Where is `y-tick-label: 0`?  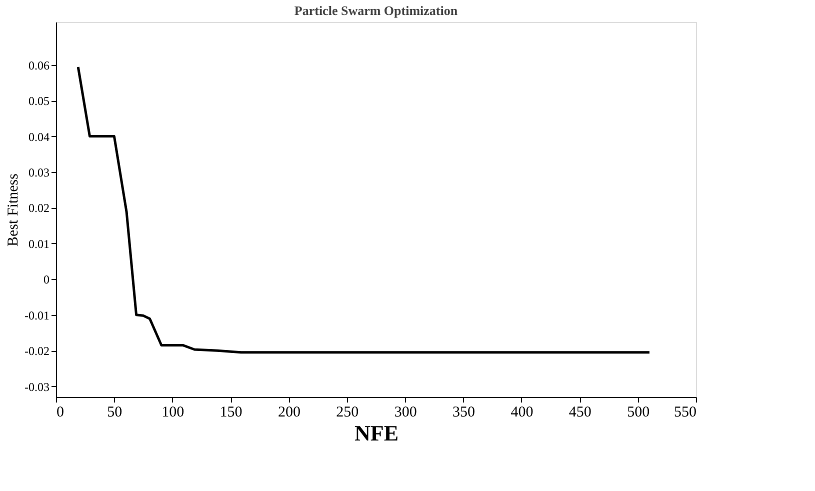
y-tick-label: 0 is located at coordinates (47, 279).